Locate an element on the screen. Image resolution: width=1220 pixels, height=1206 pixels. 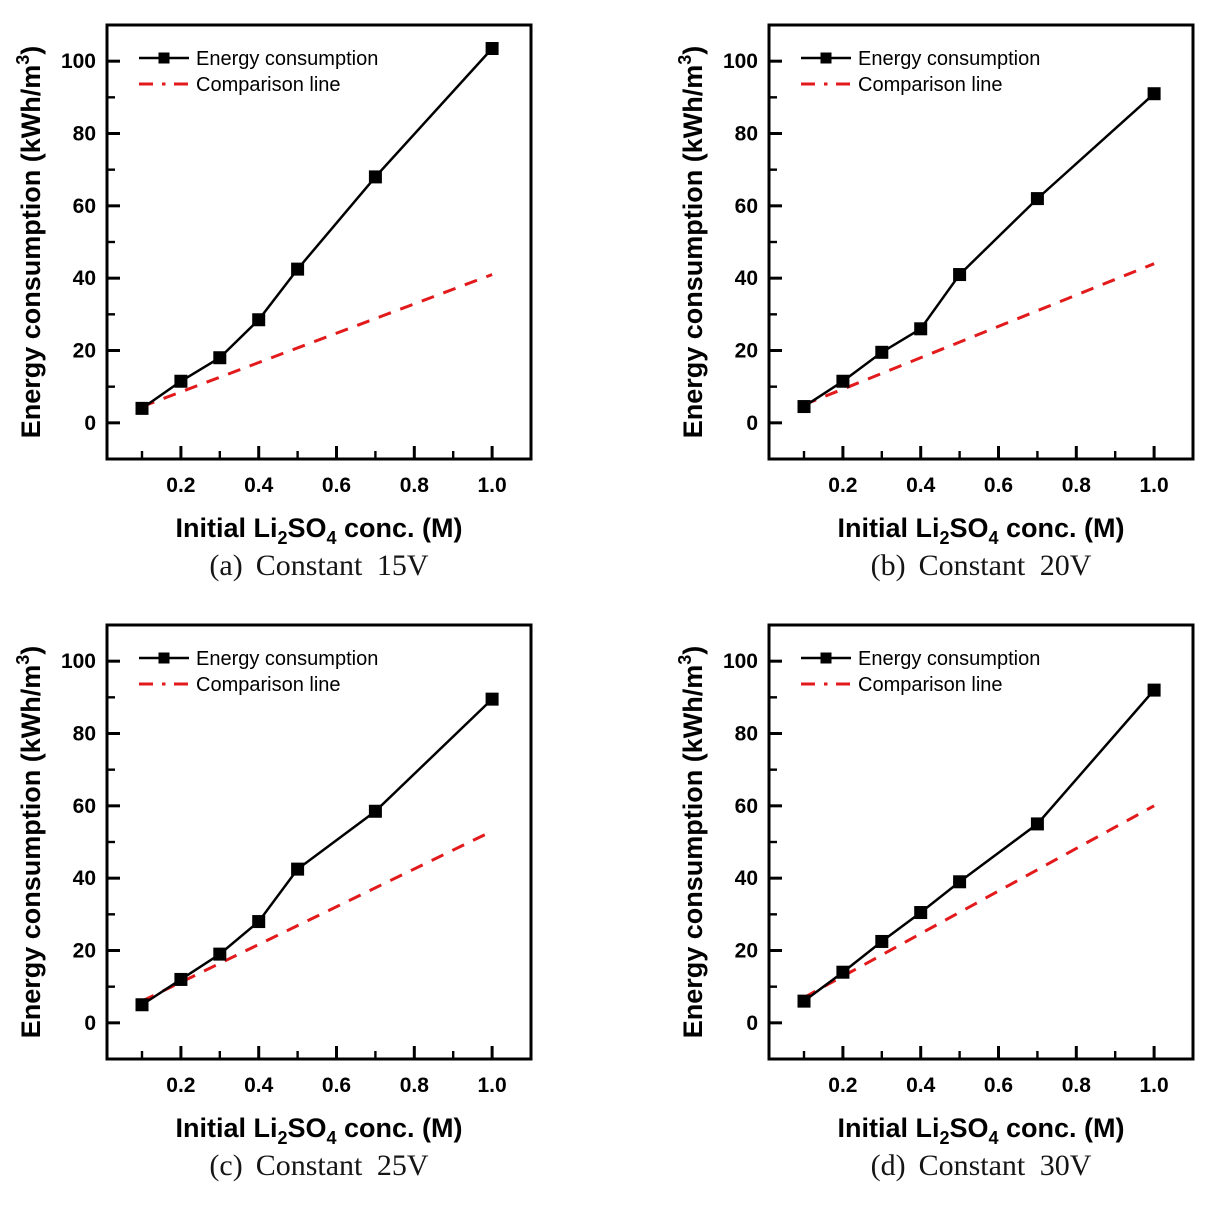
chart-b-caption: (b) Constant 20V is located at coordinates (981, 566).